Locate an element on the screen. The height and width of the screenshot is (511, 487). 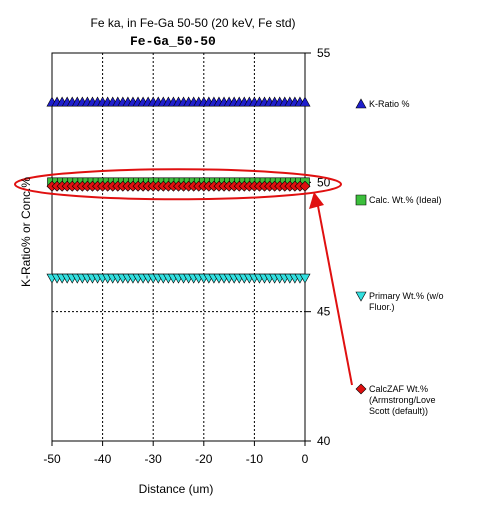
annotation-arrowhead is located at coordinates (316, 200).